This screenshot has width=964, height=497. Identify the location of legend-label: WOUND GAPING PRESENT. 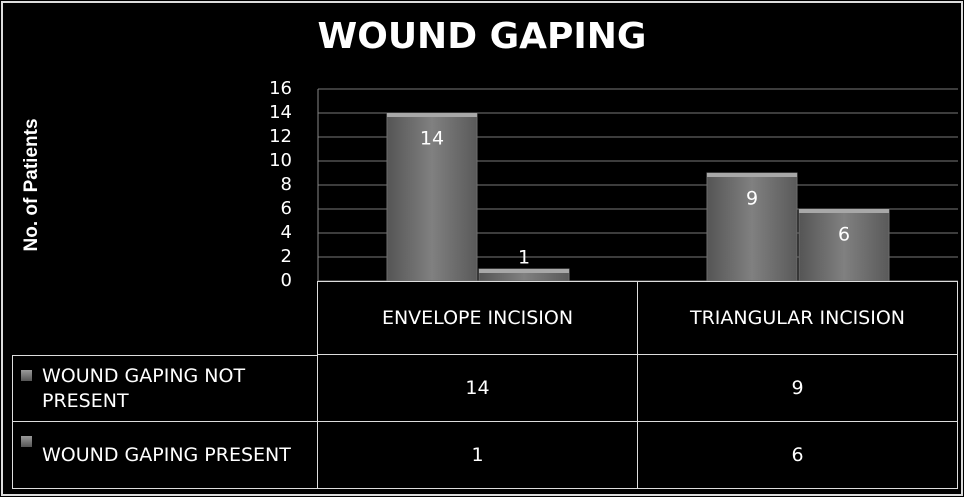
(166, 454).